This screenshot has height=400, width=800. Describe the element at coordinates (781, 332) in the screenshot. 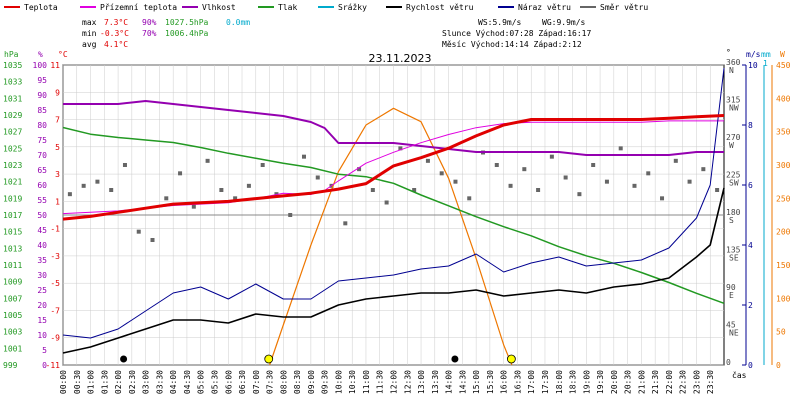

I see `w-tick-label: 50` at that location.